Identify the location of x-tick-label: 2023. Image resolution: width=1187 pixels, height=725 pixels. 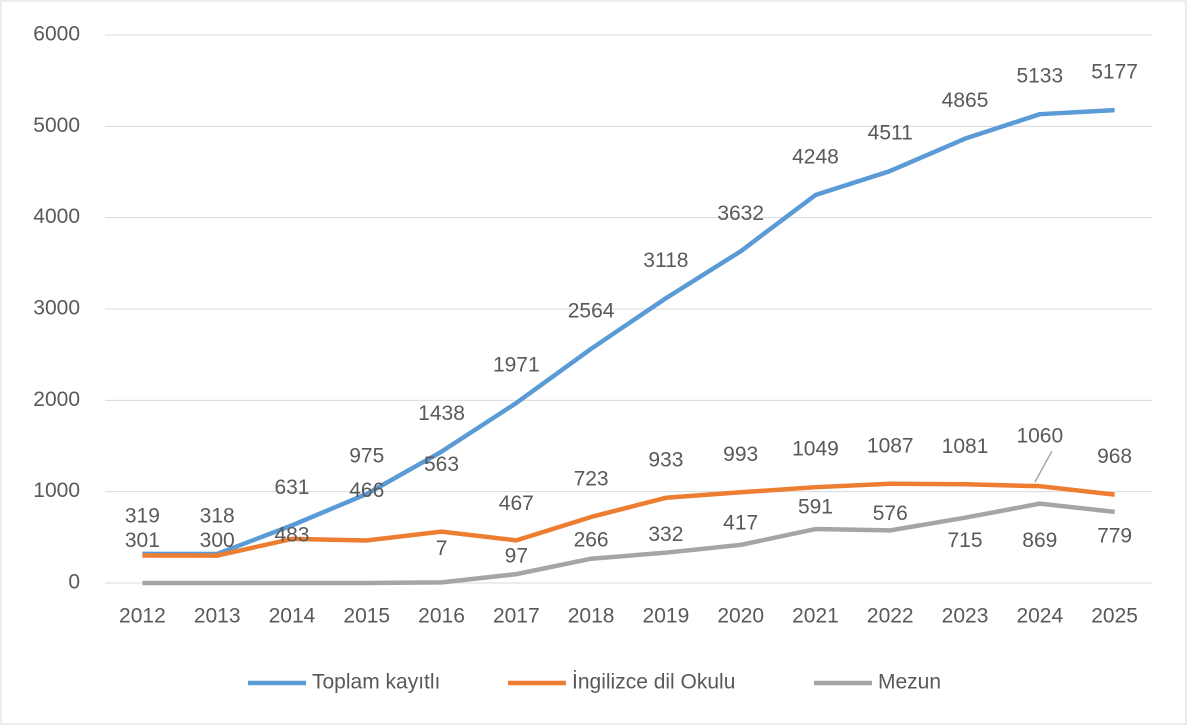
(965, 616).